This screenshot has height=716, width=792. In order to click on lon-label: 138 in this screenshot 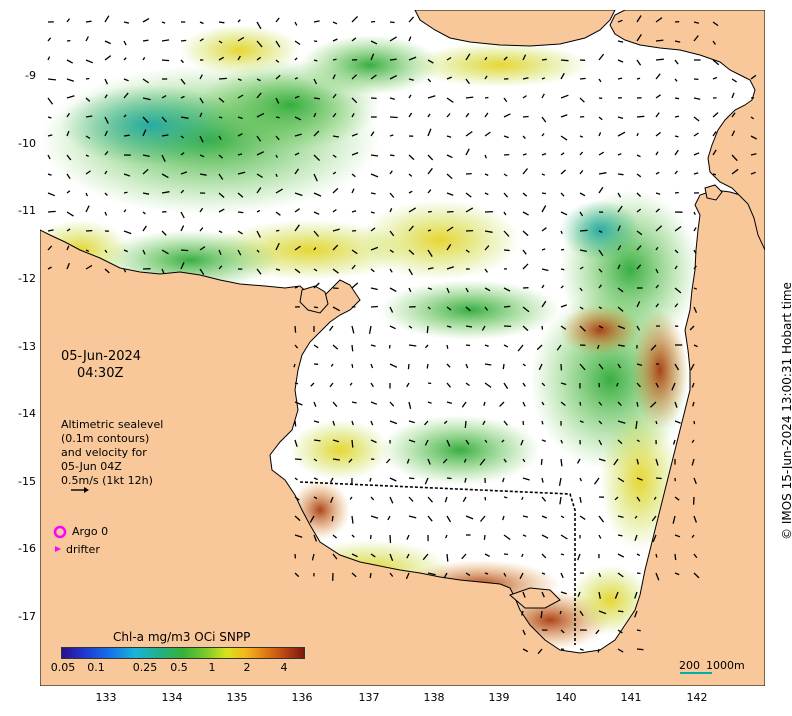, I will do `click(434, 697)`.